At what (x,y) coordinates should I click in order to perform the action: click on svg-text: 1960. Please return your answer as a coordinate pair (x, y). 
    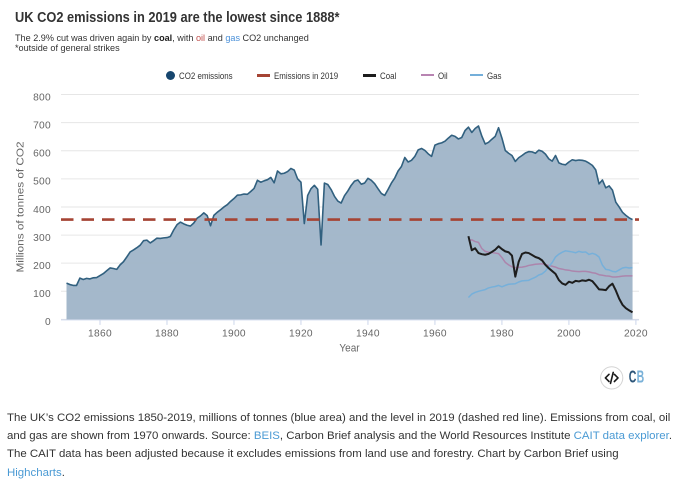
    Looking at the image, I should click on (435, 334).